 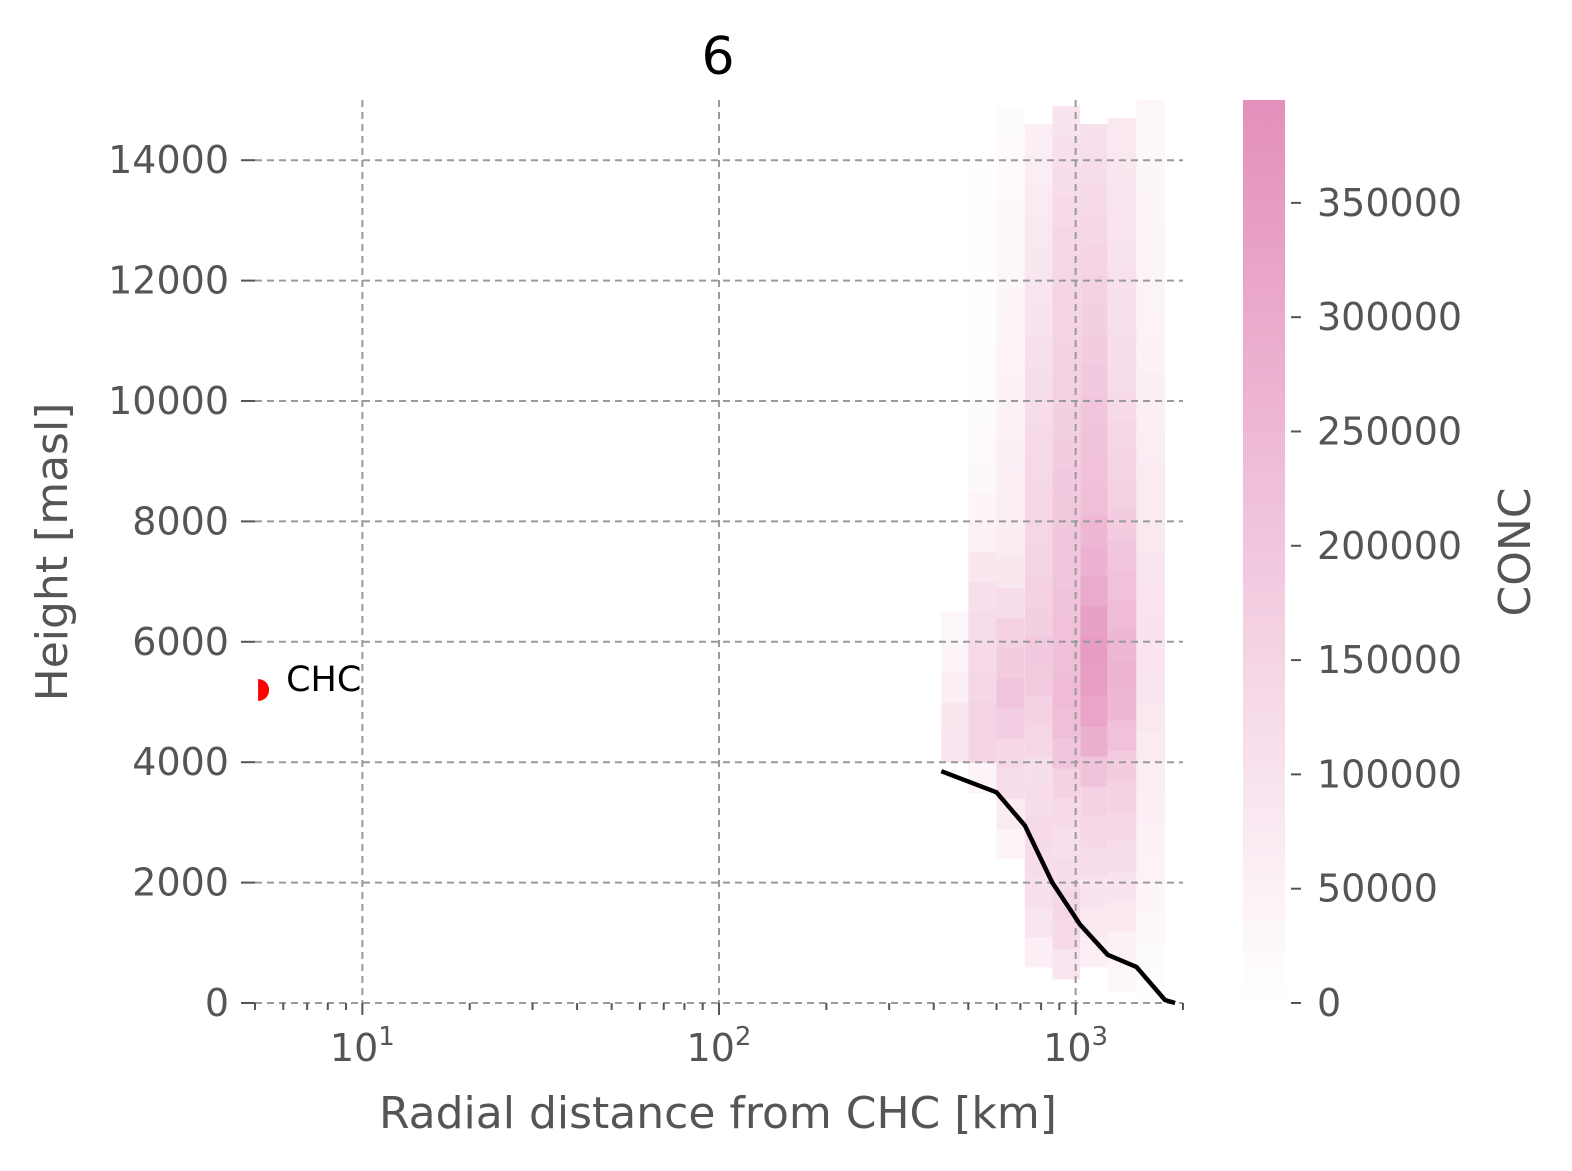 What do you see at coordinates (1389, 203) in the screenshot?
I see `colorbar-tick-label: 350000` at bounding box center [1389, 203].